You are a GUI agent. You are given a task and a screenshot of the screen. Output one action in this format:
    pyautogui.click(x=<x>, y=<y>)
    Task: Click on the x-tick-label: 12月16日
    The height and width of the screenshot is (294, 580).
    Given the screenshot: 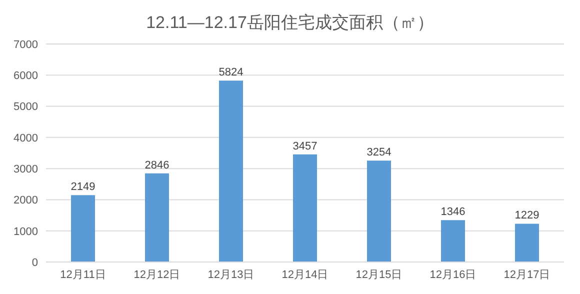 What is the action you would take?
    pyautogui.click(x=453, y=274)
    